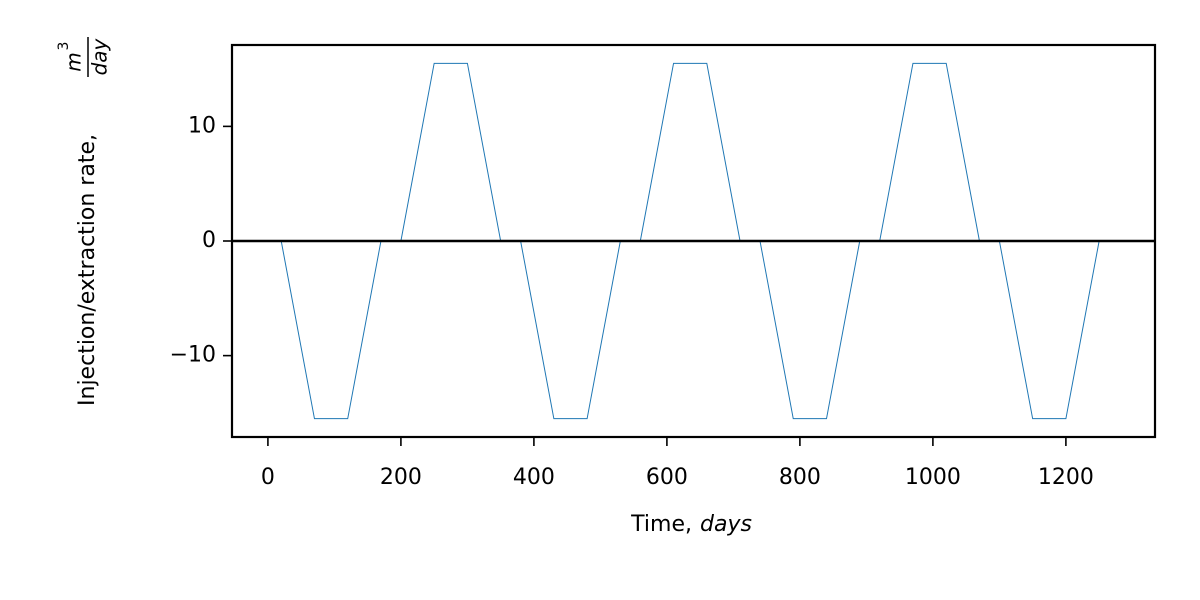 The image size is (1200, 600). Describe the element at coordinates (401, 477) in the screenshot. I see `x-tick-label: 200` at that location.